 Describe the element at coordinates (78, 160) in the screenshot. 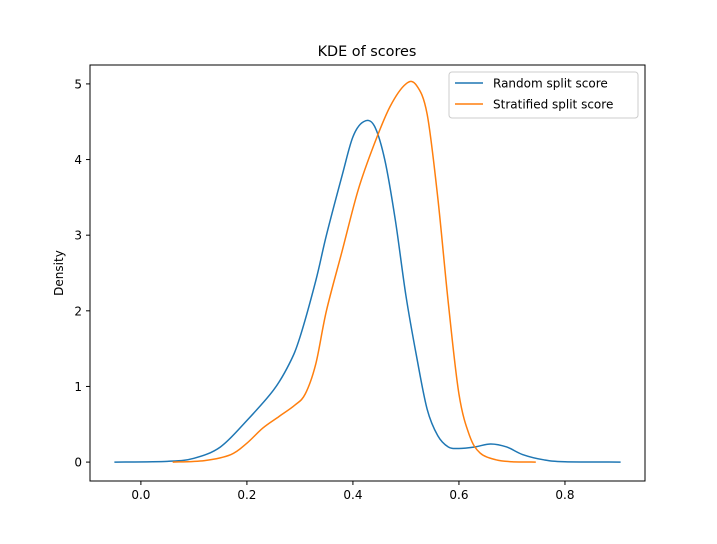

I see `y-tick-label: 4` at that location.